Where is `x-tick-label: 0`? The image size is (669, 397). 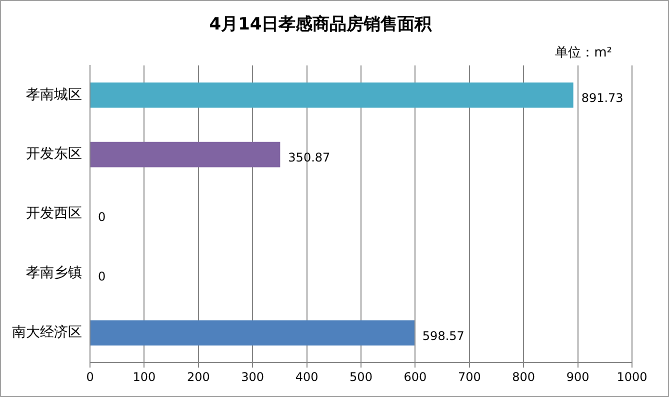 x-tick-label: 0 is located at coordinates (90, 377).